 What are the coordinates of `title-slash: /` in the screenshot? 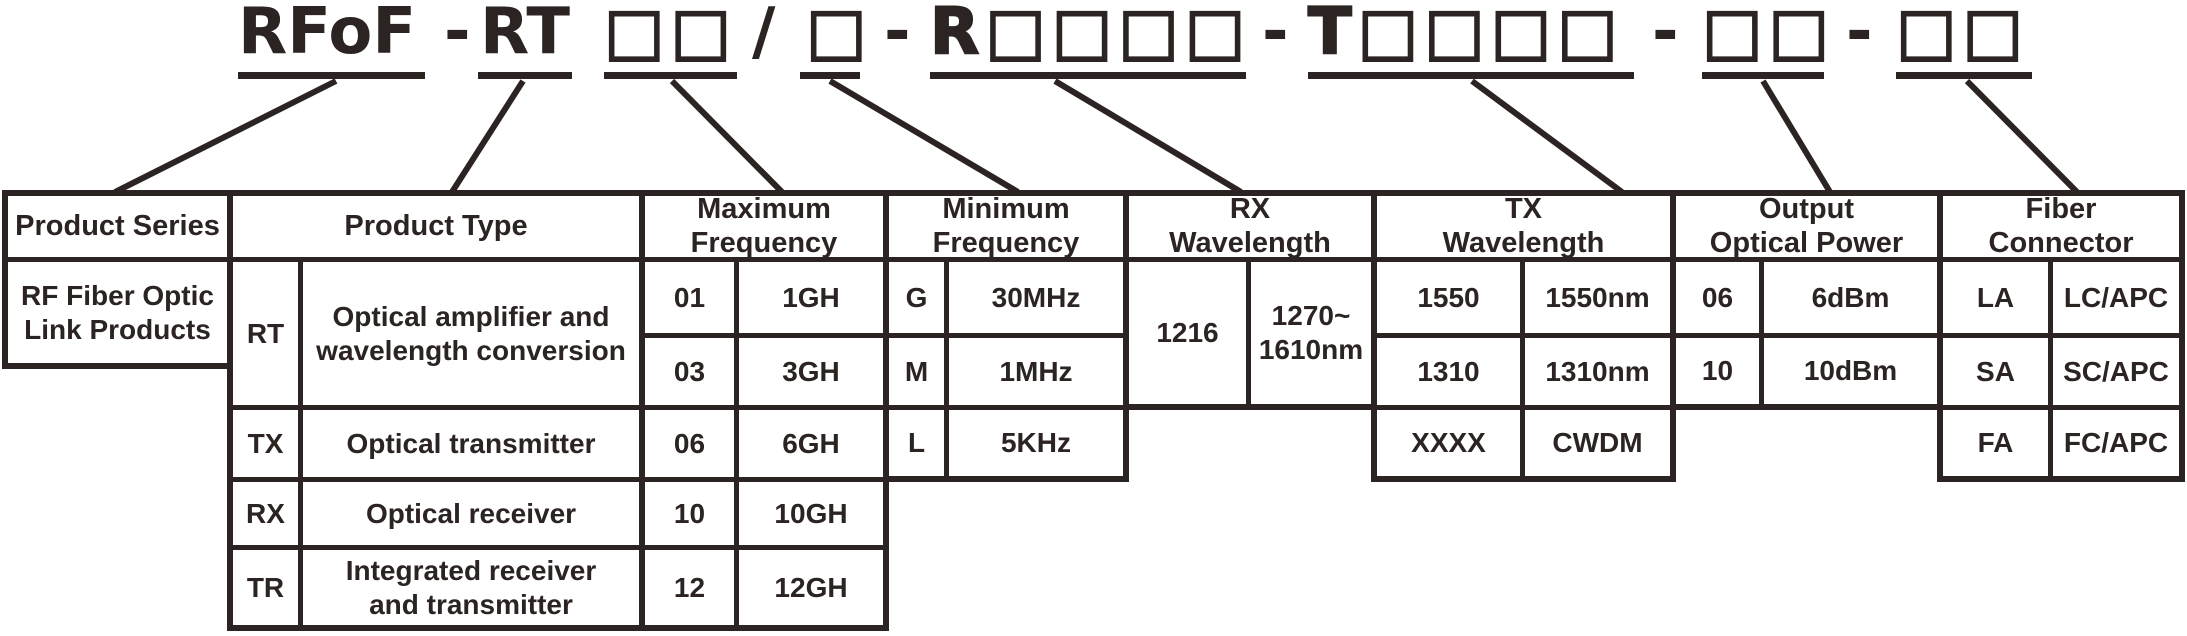 It's located at (764, 34).